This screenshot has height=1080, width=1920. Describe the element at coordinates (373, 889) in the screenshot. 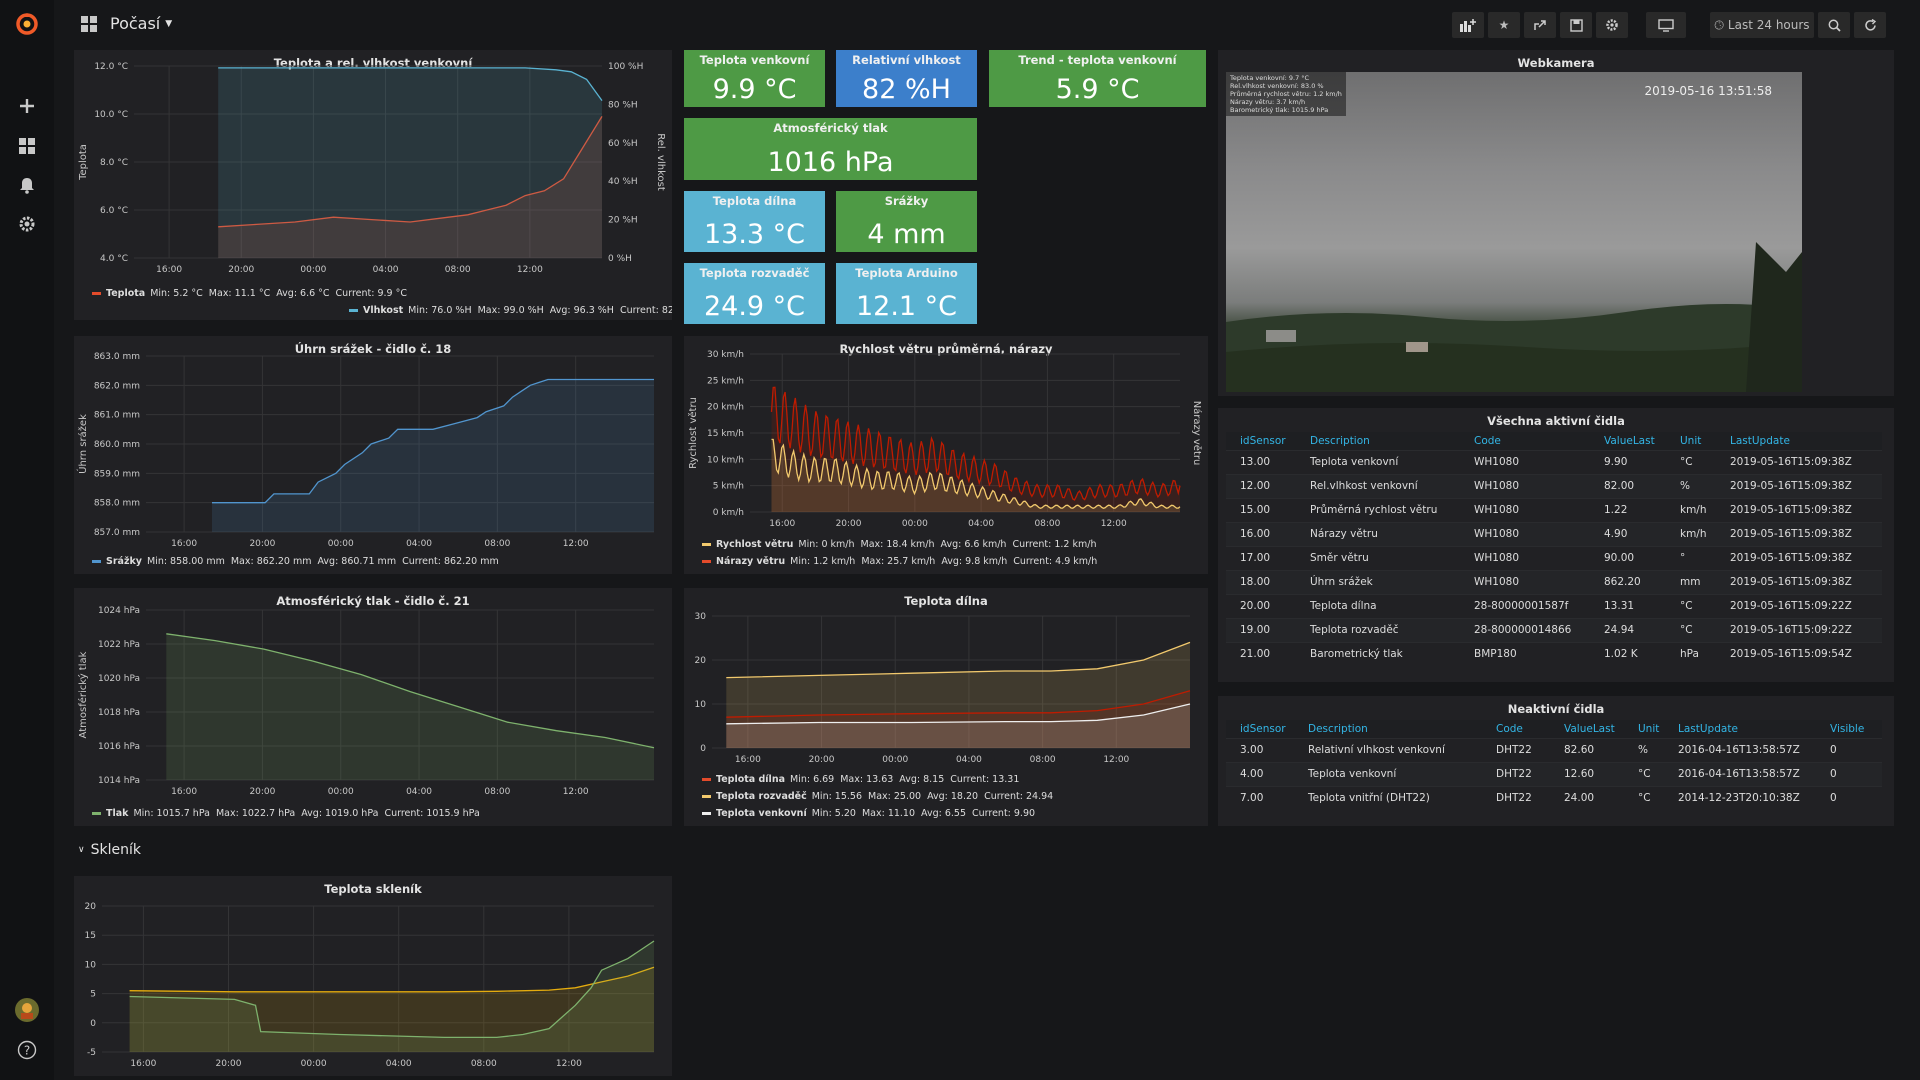

I see `panel-title: Teplota skleník` at that location.